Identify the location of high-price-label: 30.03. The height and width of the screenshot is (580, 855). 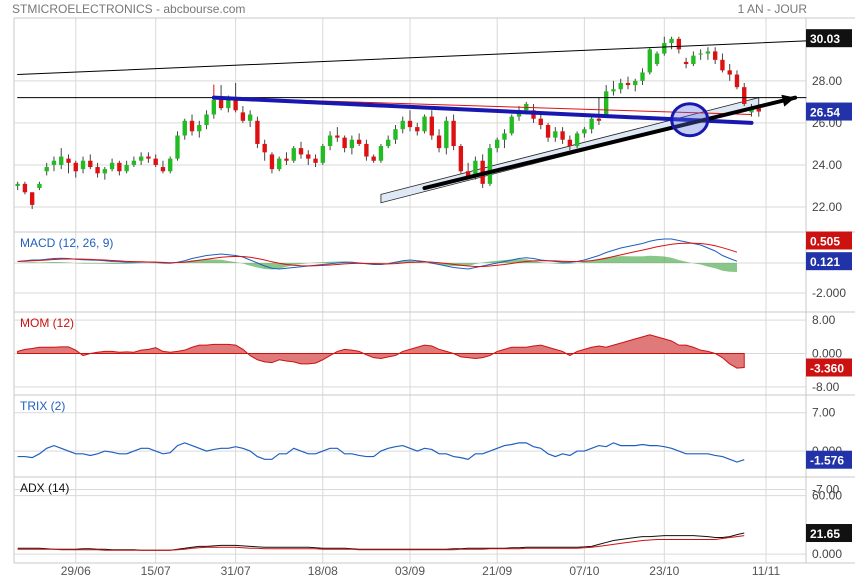
(825, 39).